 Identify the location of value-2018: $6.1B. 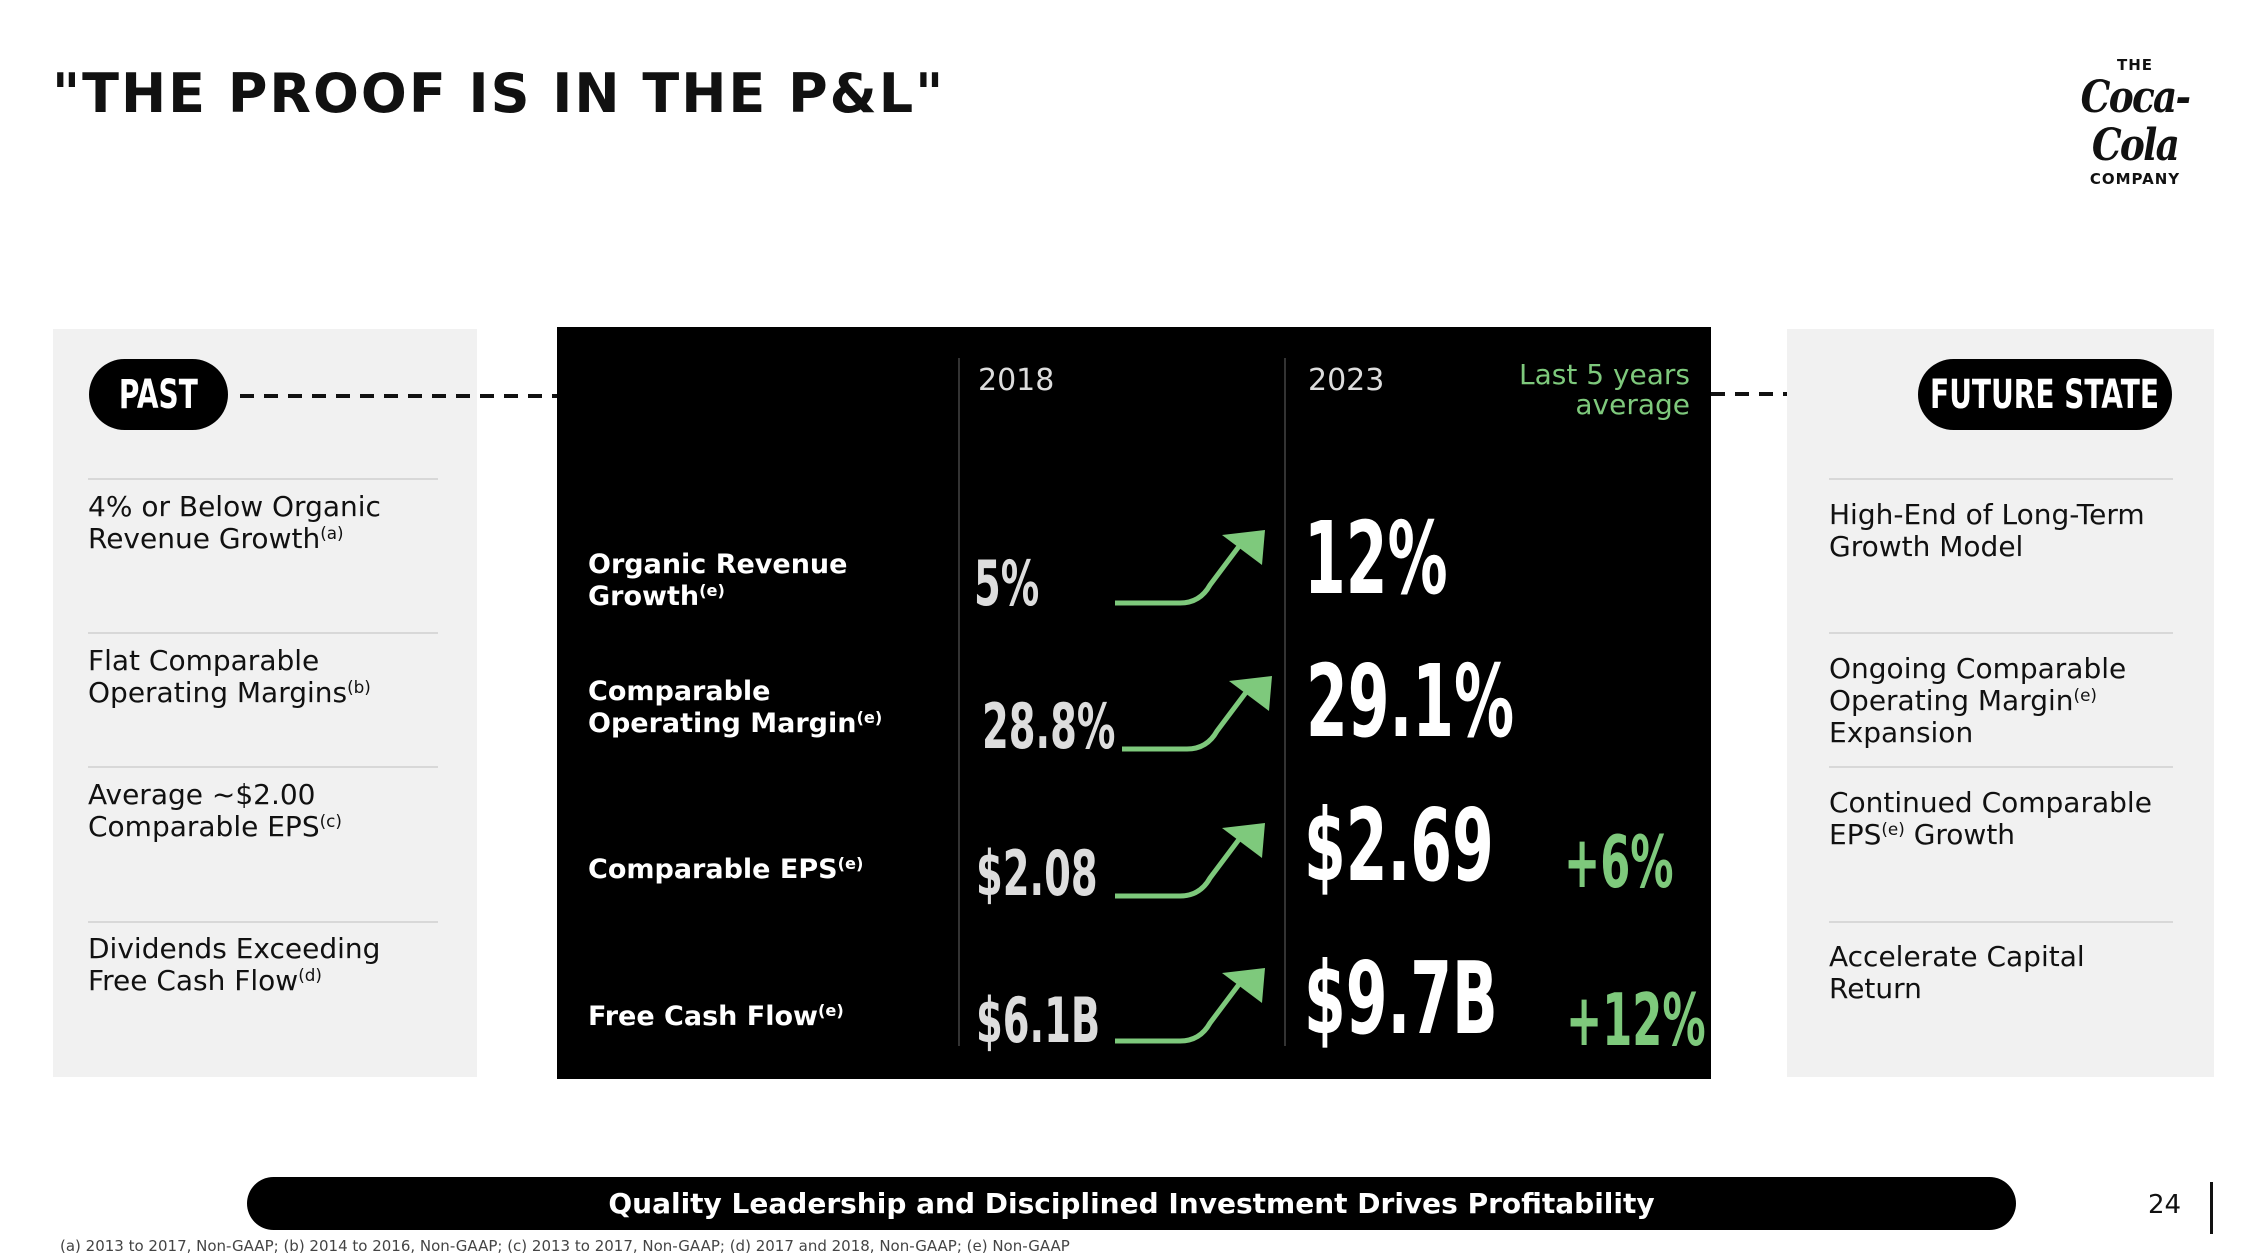
(1038, 1020).